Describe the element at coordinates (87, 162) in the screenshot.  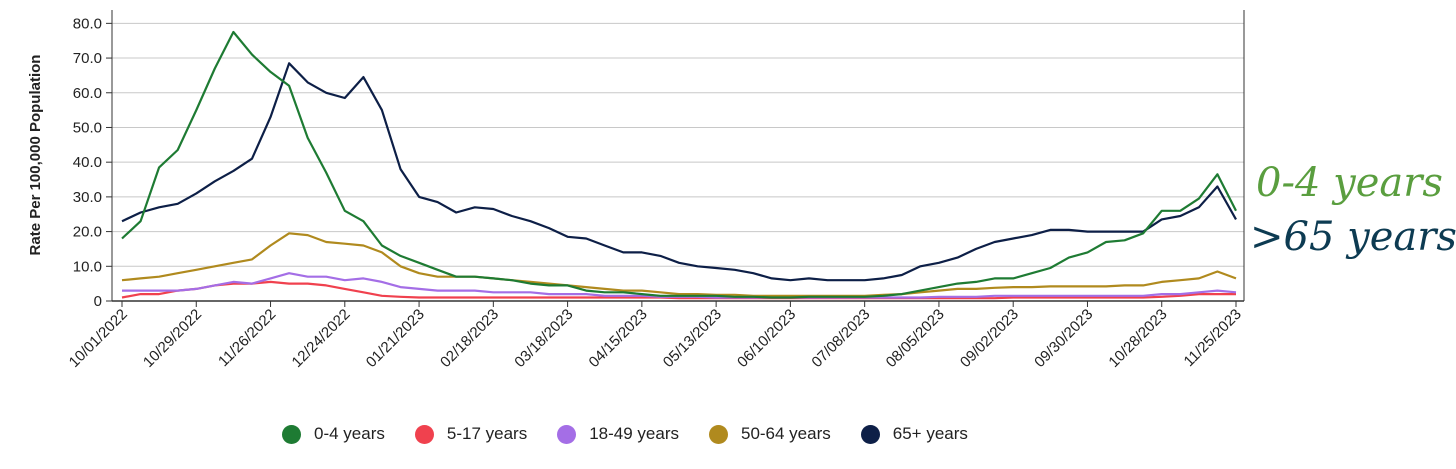
I see `y-tick-label: 40.0` at that location.